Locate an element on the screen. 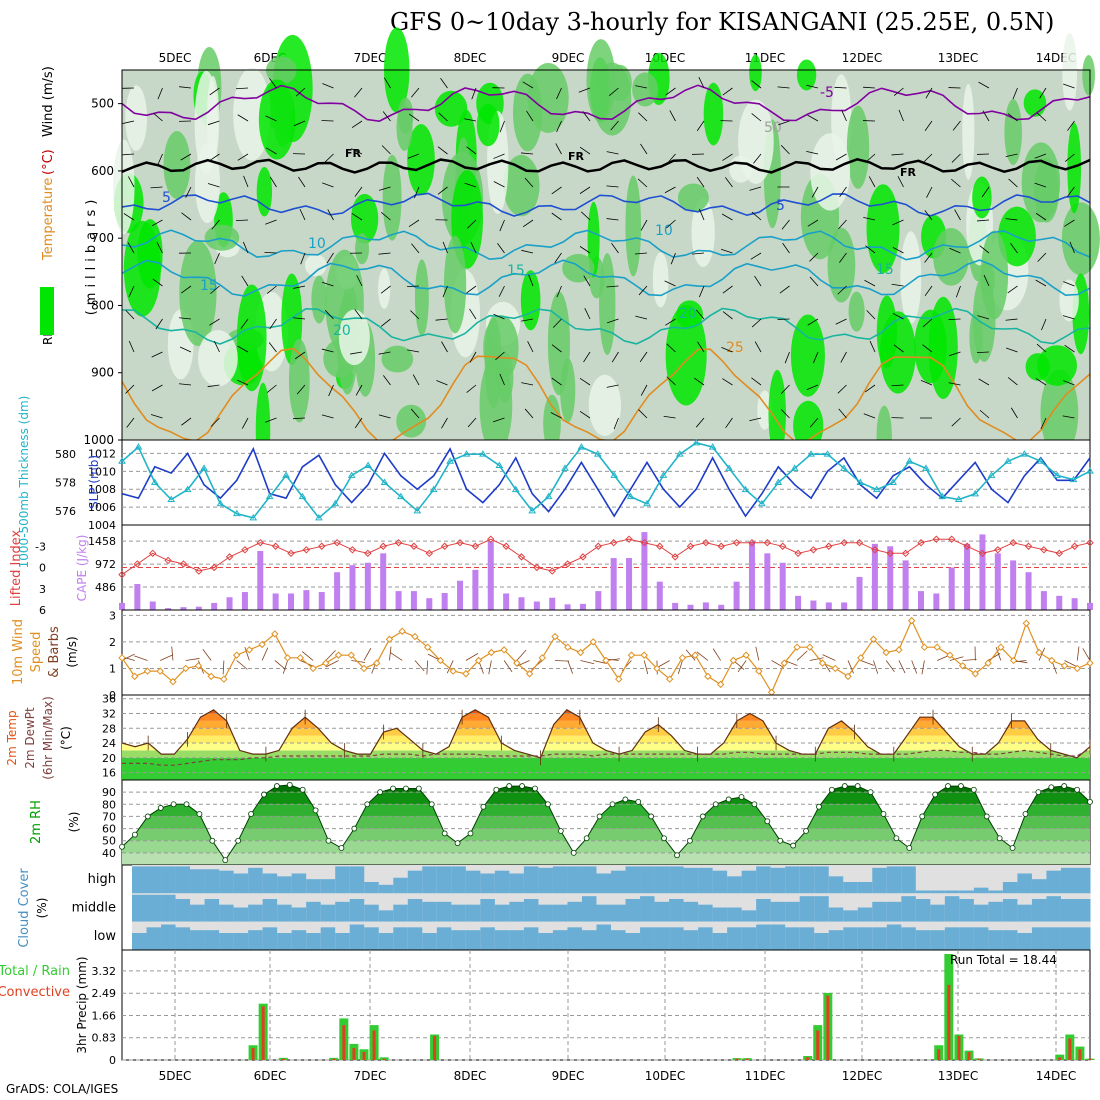  ylabel-wind-barbs: & Barbs is located at coordinates (54, 652).